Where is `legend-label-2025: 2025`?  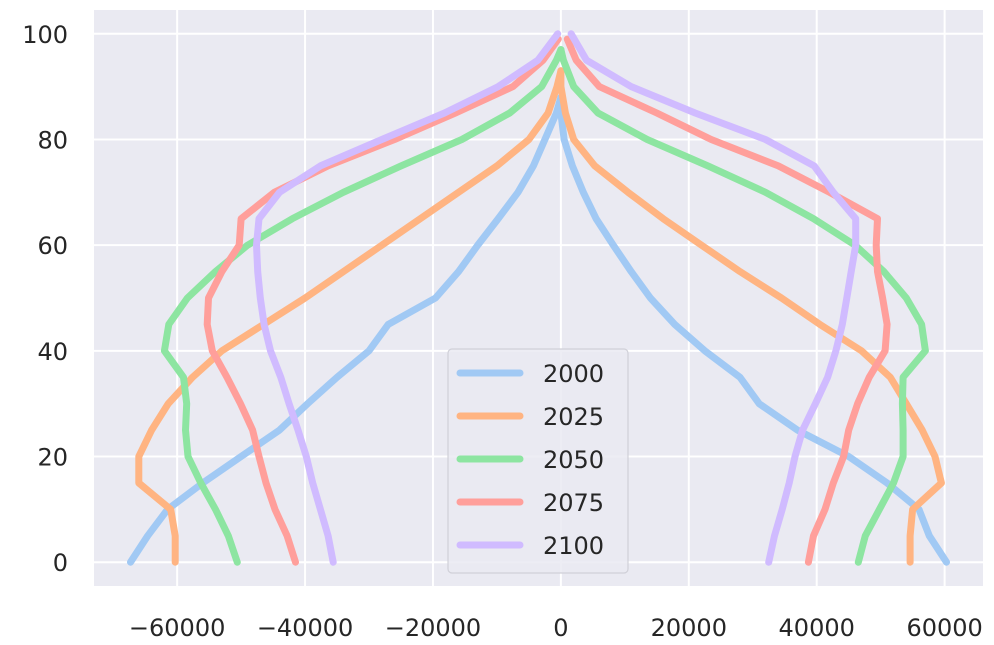
legend-label-2025: 2025 is located at coordinates (573, 417).